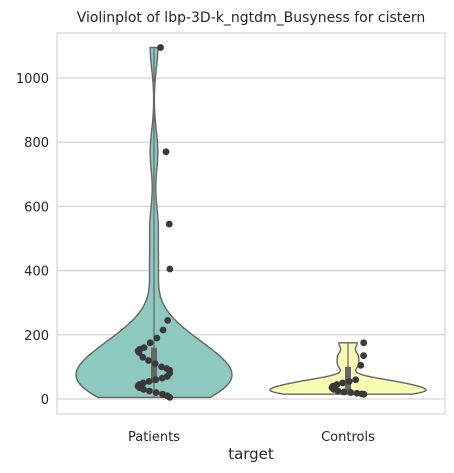 This screenshot has width=454, height=473. Describe the element at coordinates (32, 79) in the screenshot. I see `y-tick-label: 1000` at that location.